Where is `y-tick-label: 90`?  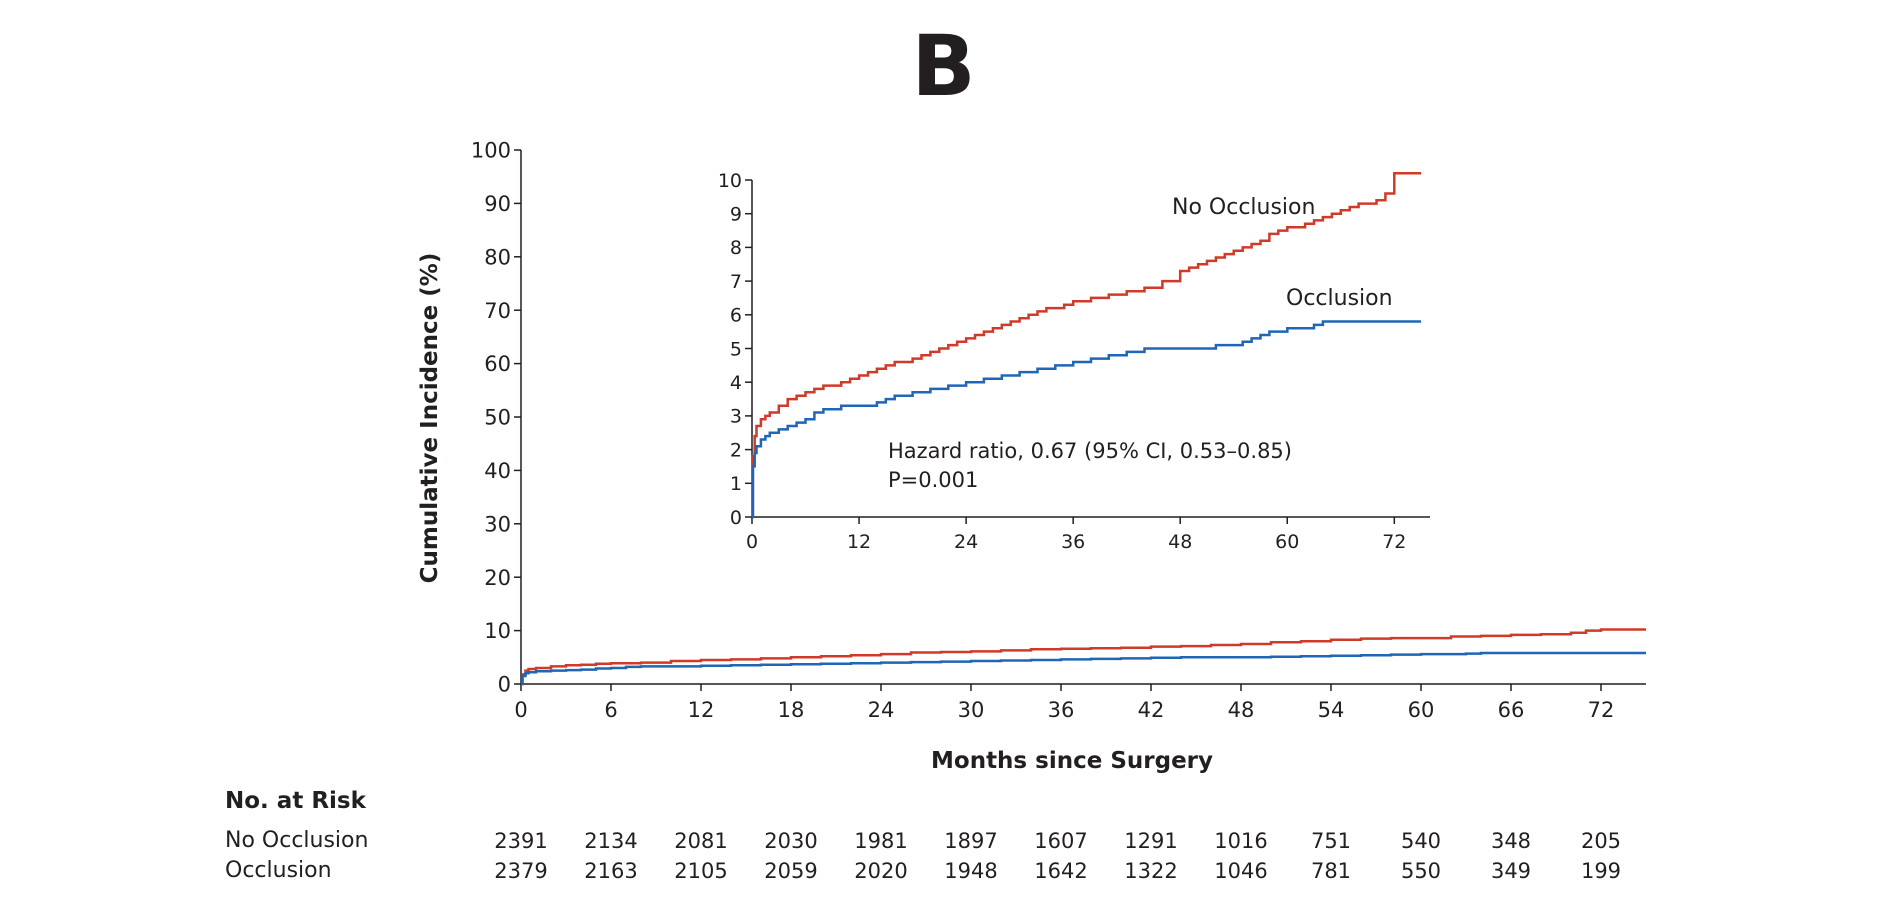
y-tick-label: 90 is located at coordinates (497, 204).